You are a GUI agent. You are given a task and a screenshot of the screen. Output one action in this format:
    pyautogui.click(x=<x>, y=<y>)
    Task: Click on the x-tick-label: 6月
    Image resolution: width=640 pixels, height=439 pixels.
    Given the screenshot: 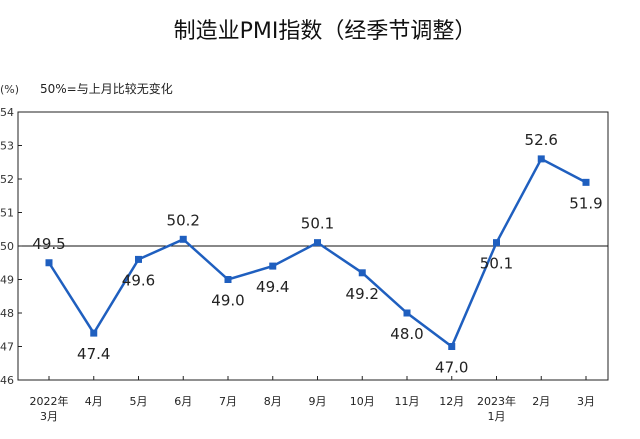 What is the action you would take?
    pyautogui.click(x=183, y=401)
    